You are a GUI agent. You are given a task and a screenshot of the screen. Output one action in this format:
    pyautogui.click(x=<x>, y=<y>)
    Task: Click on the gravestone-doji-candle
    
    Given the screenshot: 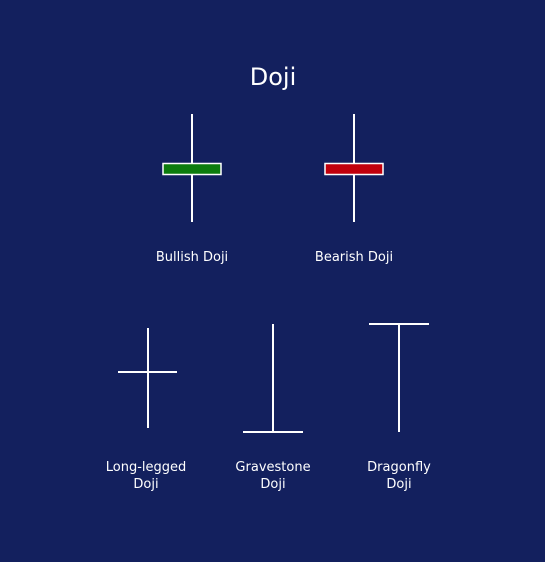 What is the action you would take?
    pyautogui.click(x=273, y=378)
    